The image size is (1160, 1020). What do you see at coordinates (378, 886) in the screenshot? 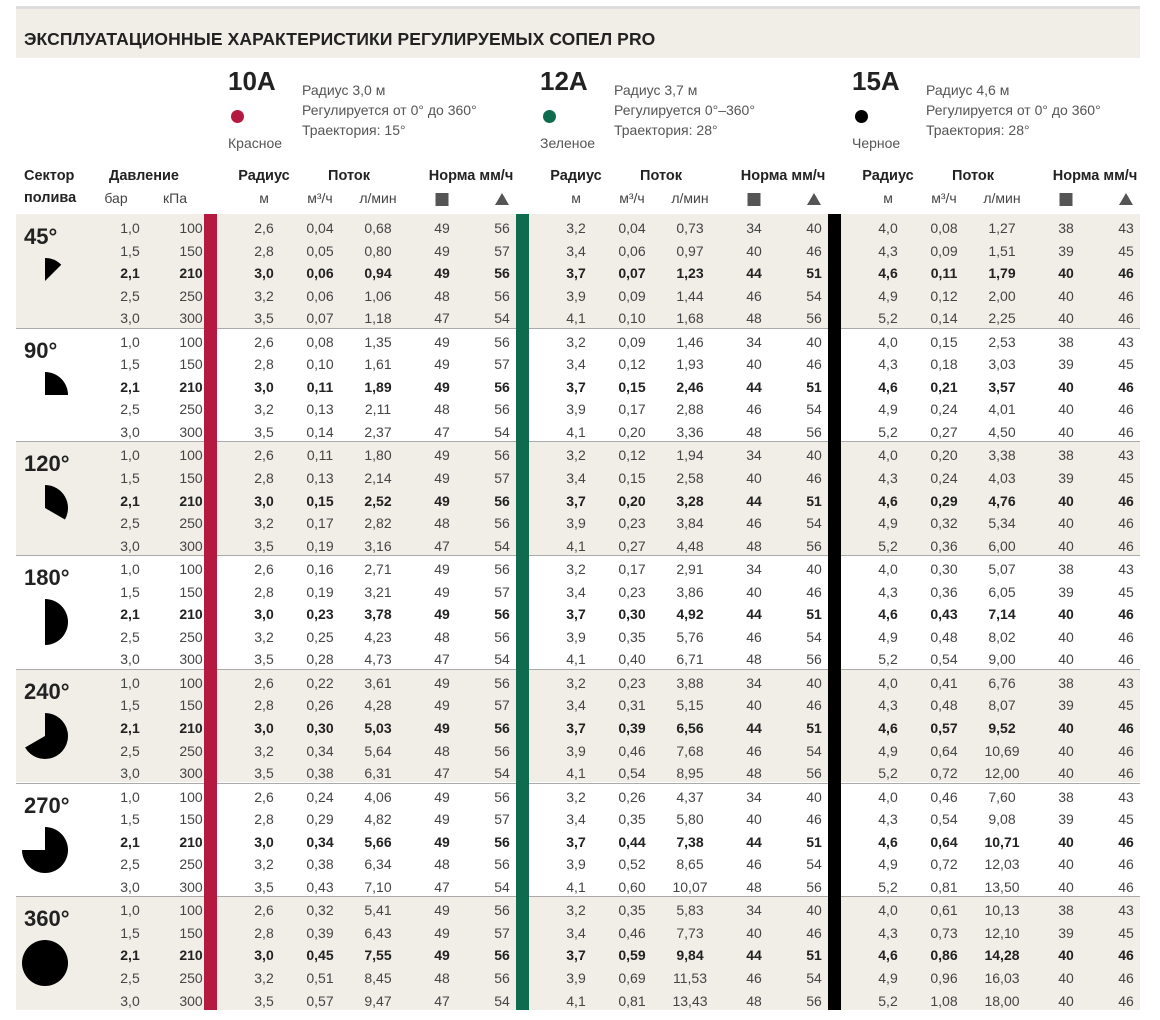
I see `flow-lmin-value: 7,10` at bounding box center [378, 886].